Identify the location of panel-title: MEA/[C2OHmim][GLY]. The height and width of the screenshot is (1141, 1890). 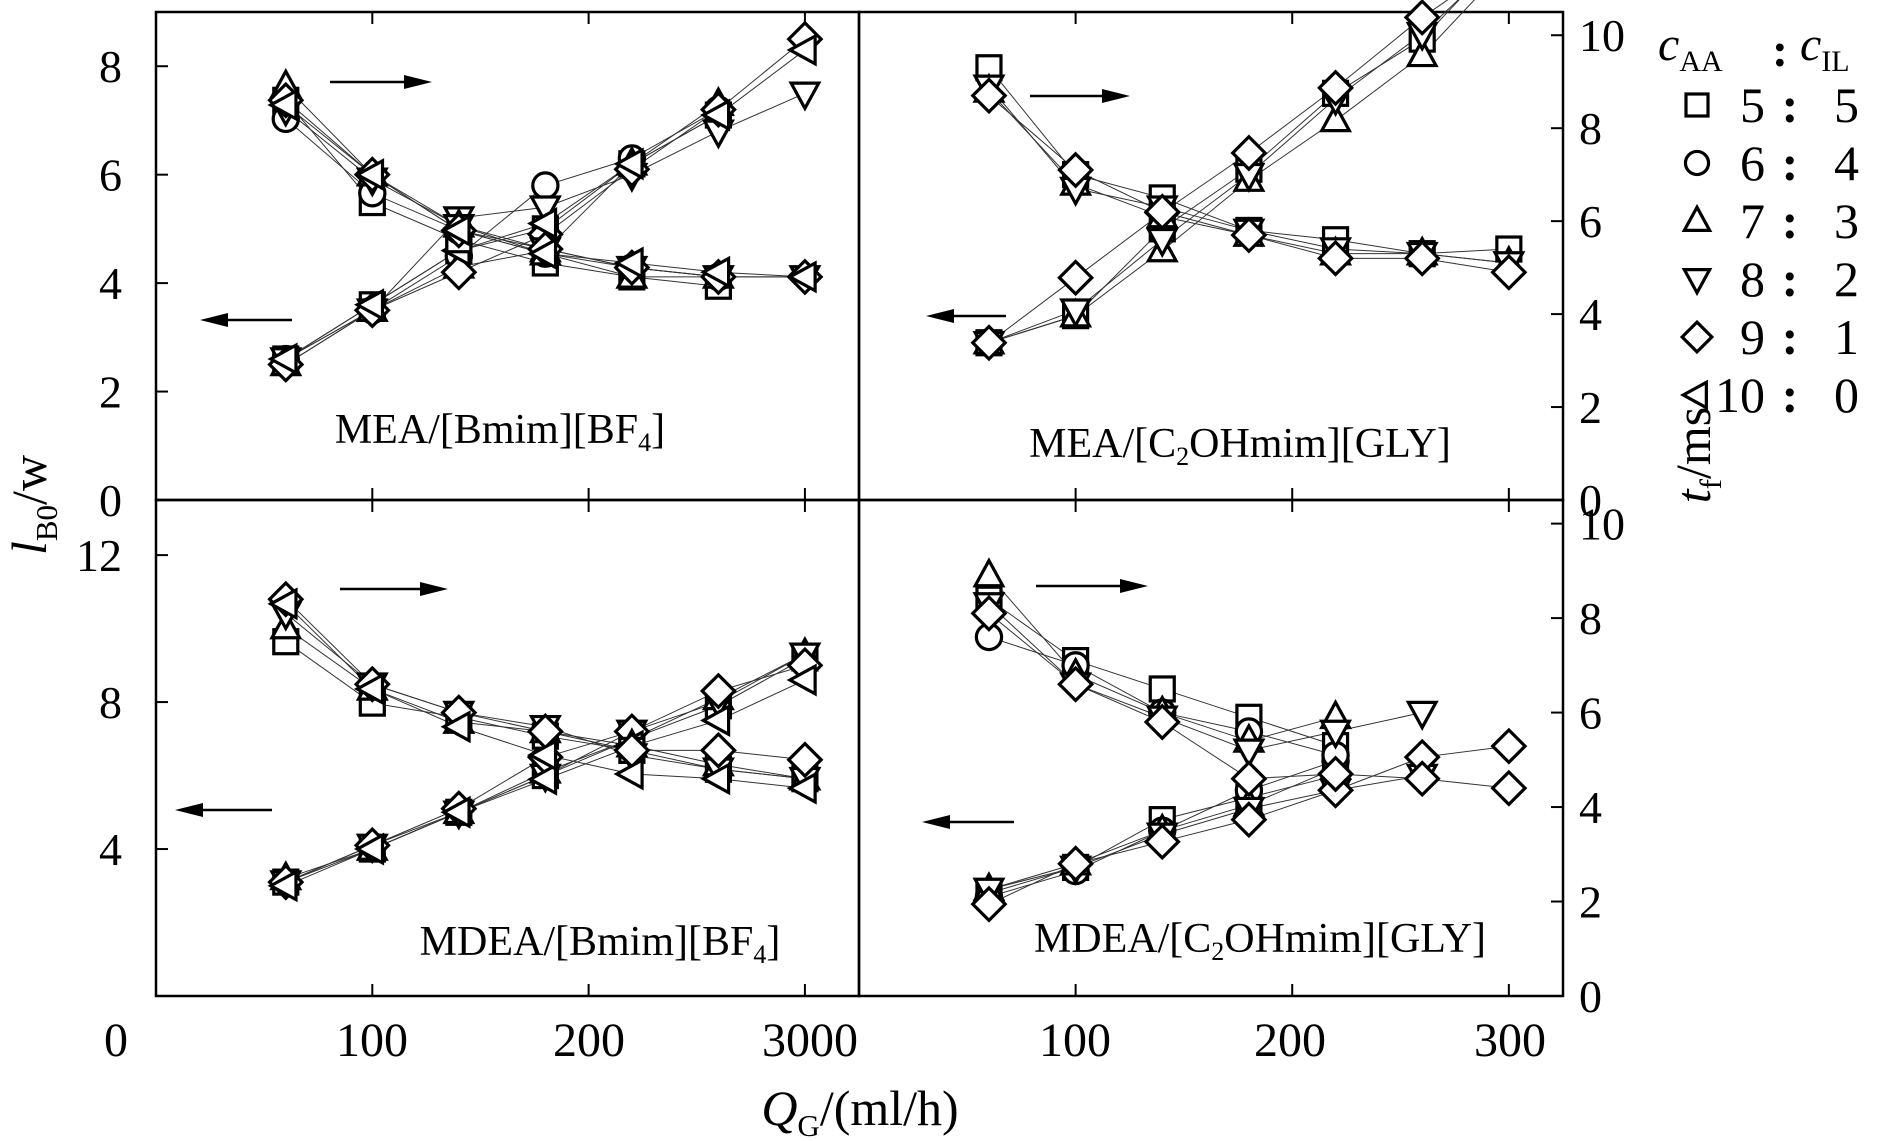
(1240, 446).